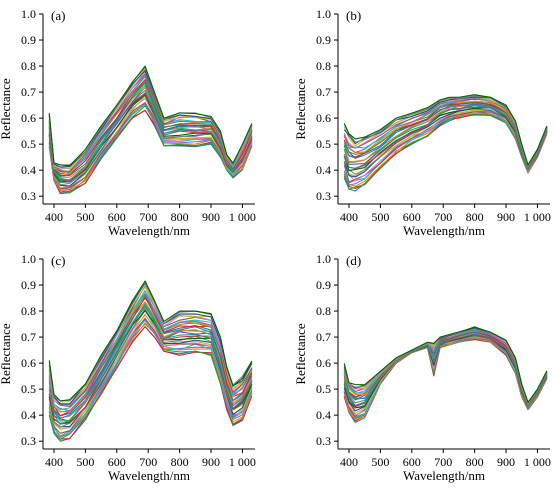 Image resolution: width=554 pixels, height=489 pixels. What do you see at coordinates (58, 260) in the screenshot?
I see `panel-label: (c)` at bounding box center [58, 260].